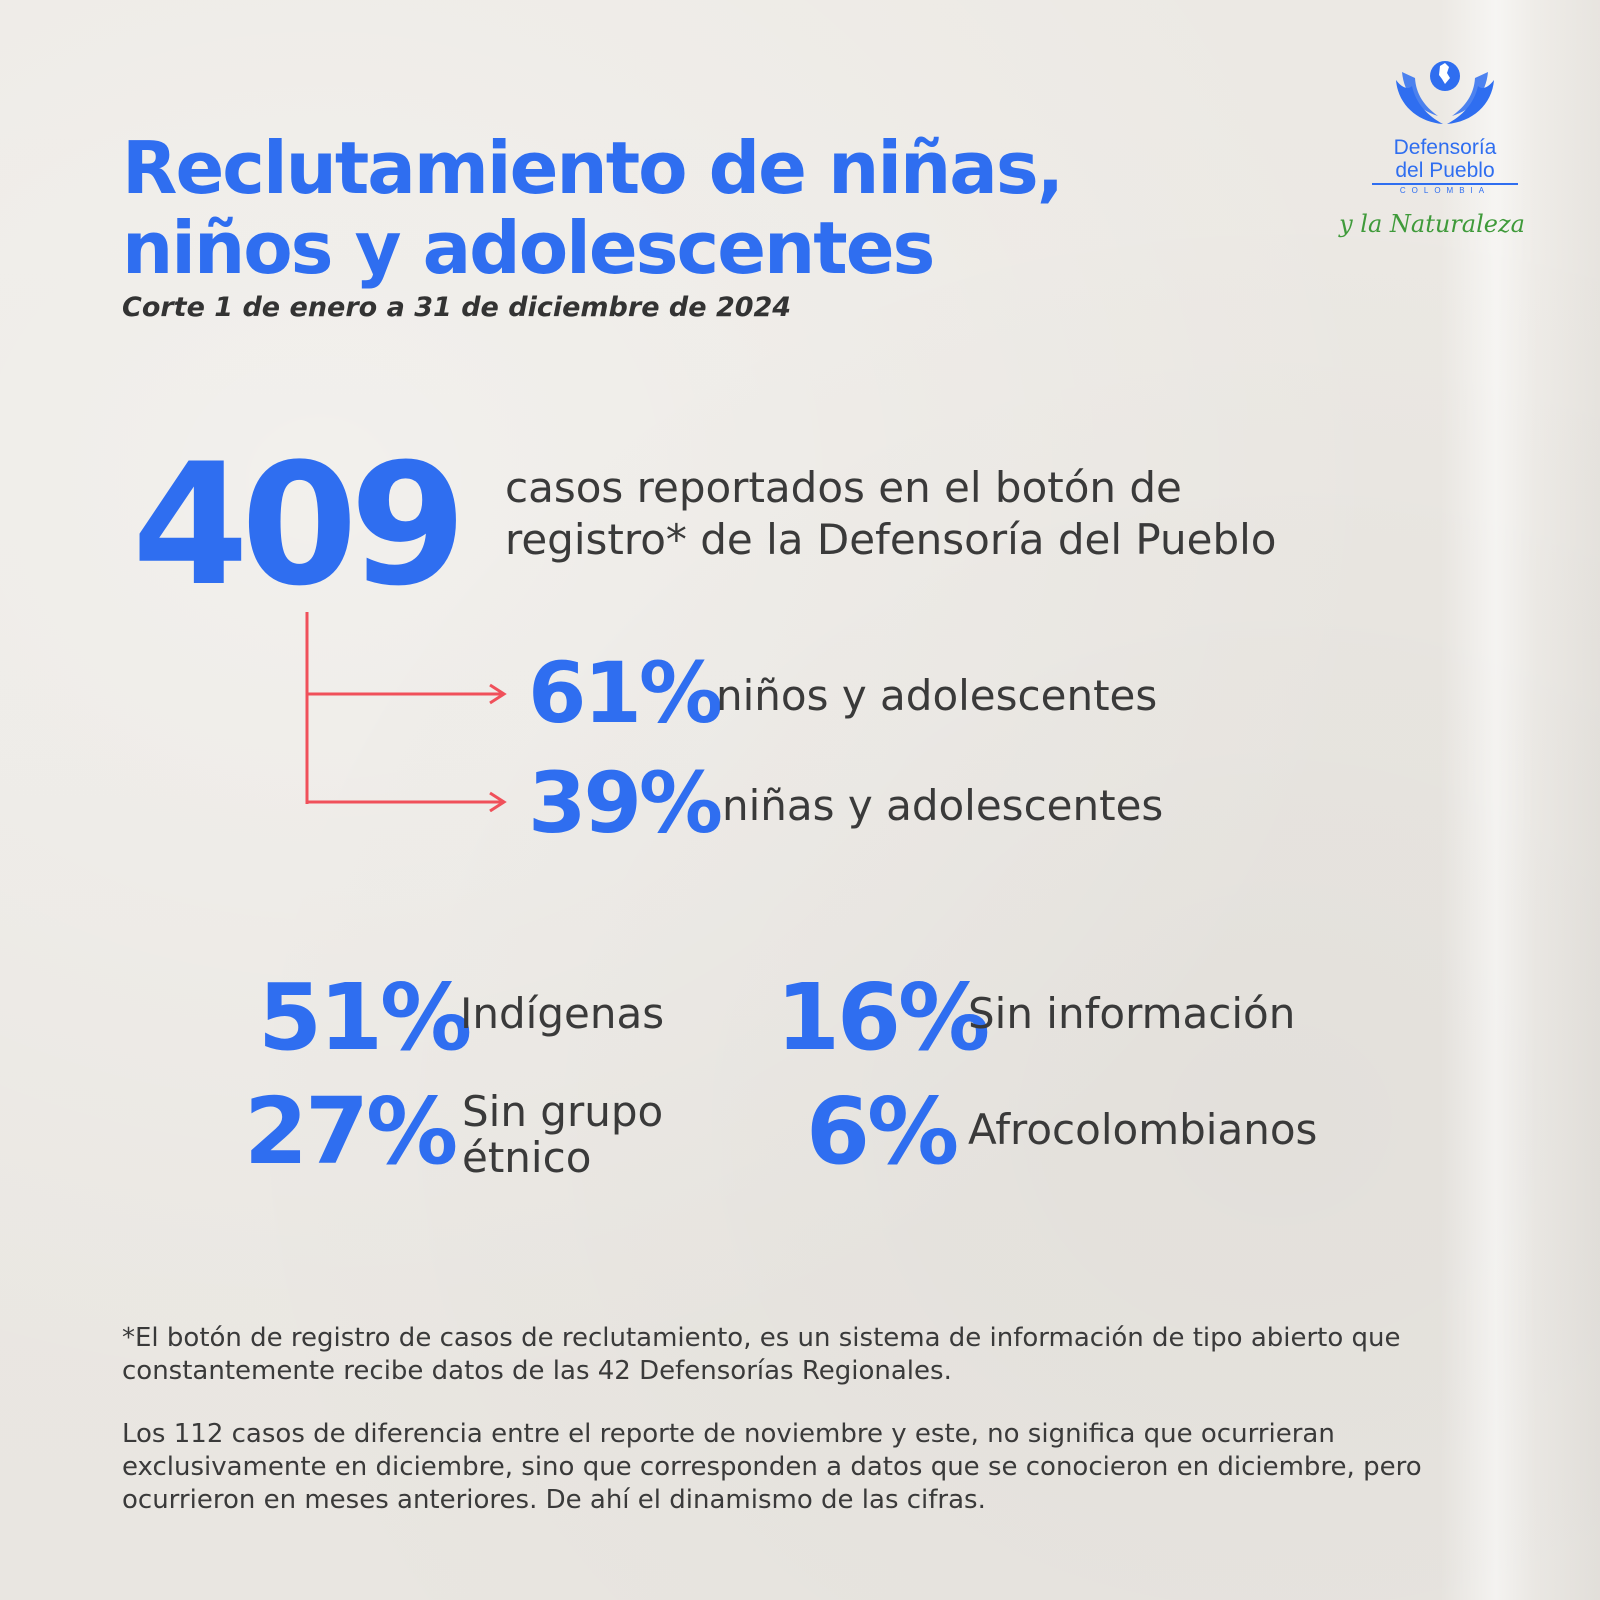 This screenshot has height=1600, width=1600. Describe the element at coordinates (563, 1111) in the screenshot. I see `no-ethnic-group-label-line-1: Sin grupo` at that location.